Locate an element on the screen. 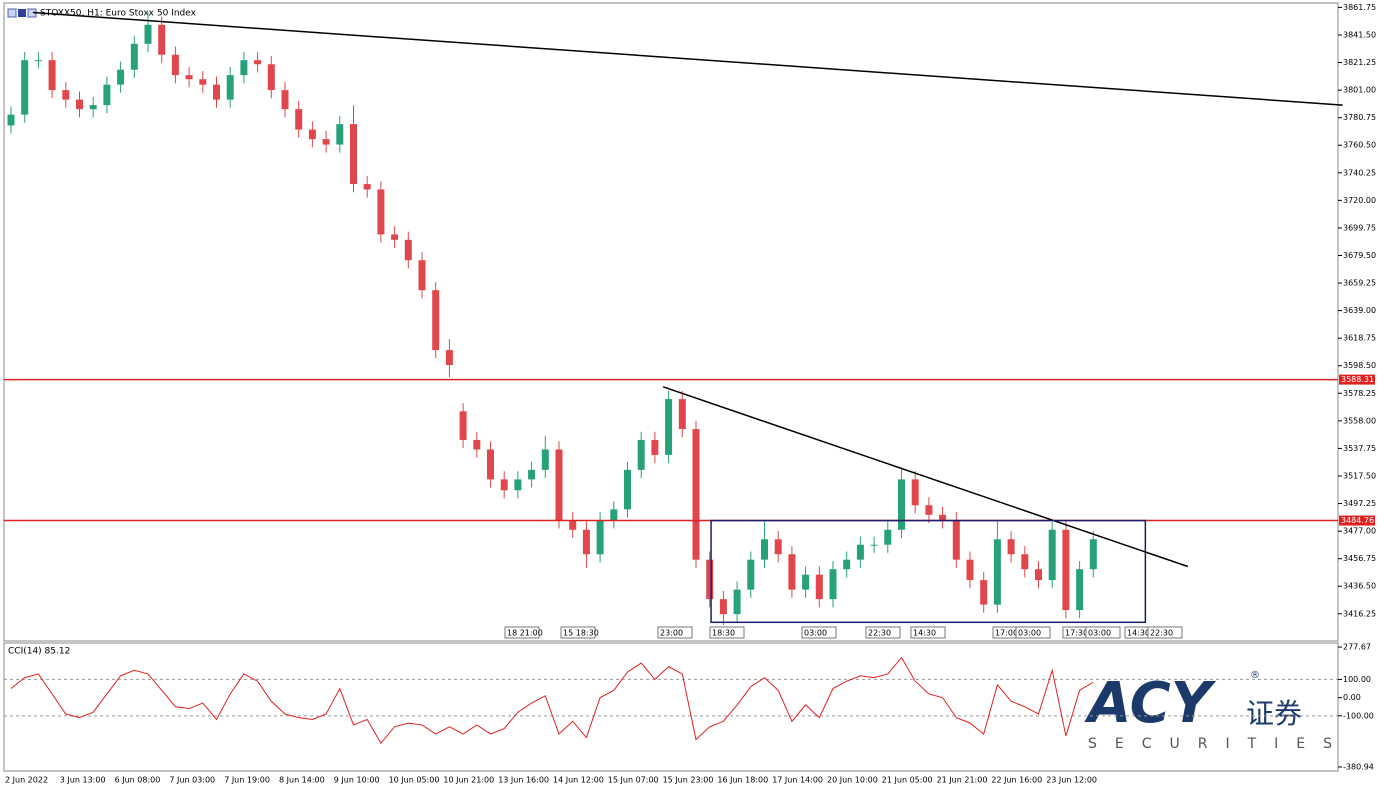  y-tick-label: 3639.00 is located at coordinates (1359, 310).